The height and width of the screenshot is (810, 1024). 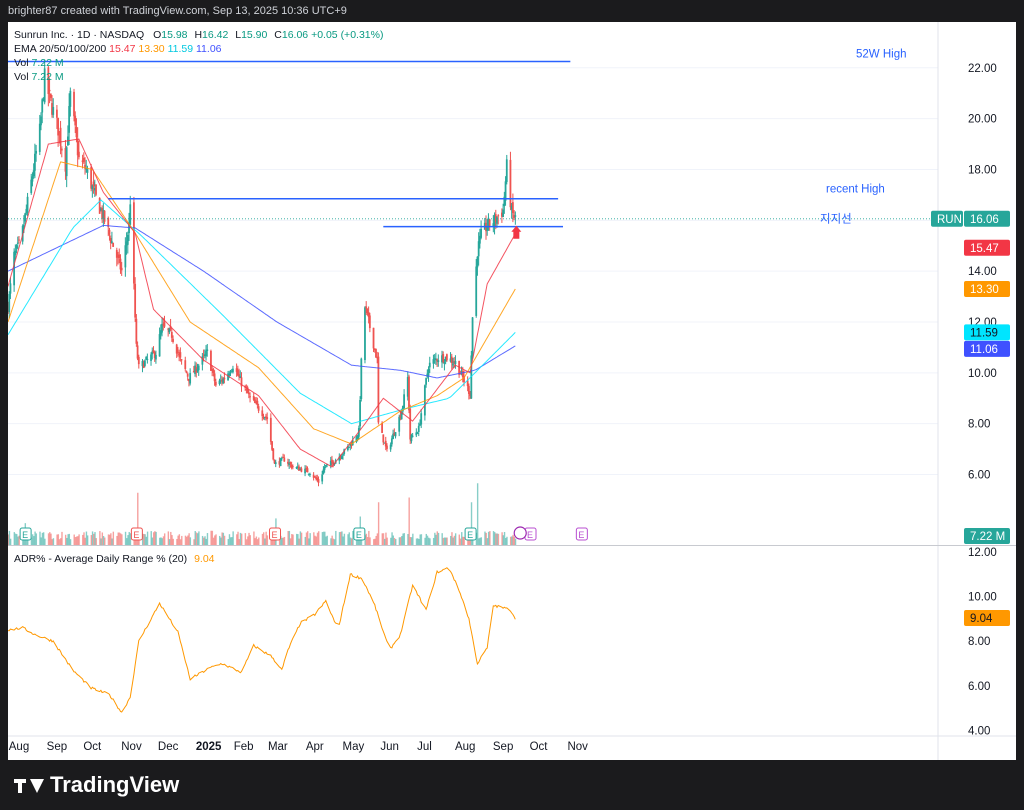 What do you see at coordinates (60, 49) in the screenshot?
I see `legend-ema-label: EMA 20/50/100/200` at bounding box center [60, 49].